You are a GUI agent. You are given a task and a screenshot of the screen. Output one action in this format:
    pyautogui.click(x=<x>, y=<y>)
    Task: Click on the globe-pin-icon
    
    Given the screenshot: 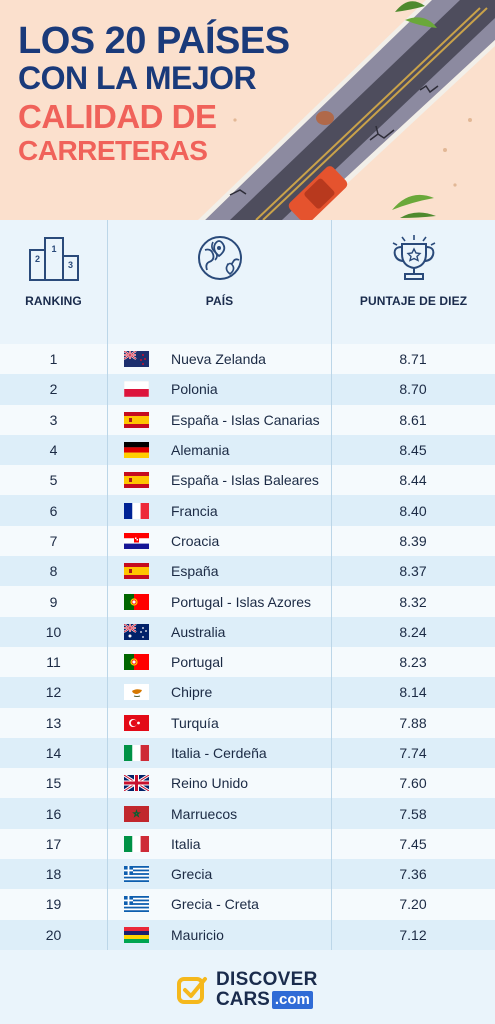 What is the action you would take?
    pyautogui.click(x=219, y=258)
    